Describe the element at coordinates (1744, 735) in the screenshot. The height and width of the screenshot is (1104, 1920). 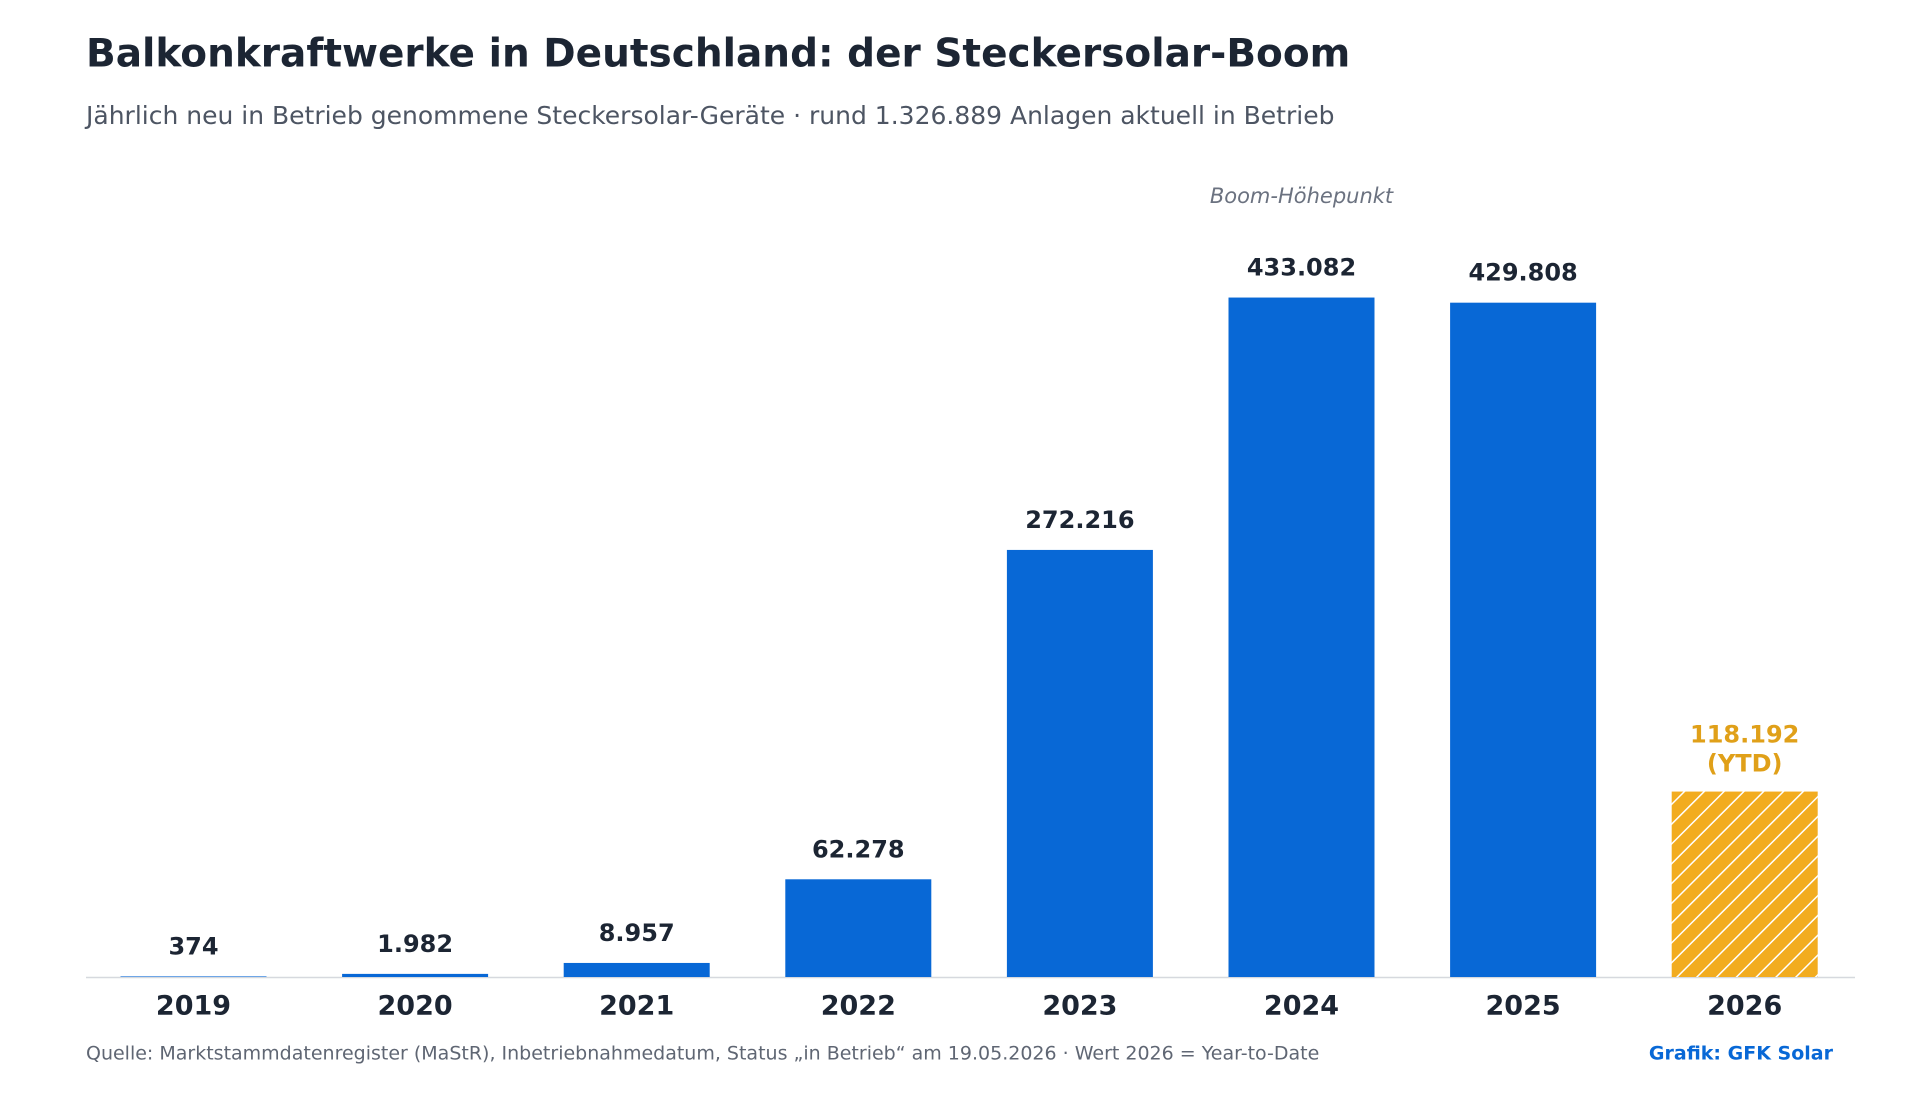
I see `value-label: 118.192` at that location.